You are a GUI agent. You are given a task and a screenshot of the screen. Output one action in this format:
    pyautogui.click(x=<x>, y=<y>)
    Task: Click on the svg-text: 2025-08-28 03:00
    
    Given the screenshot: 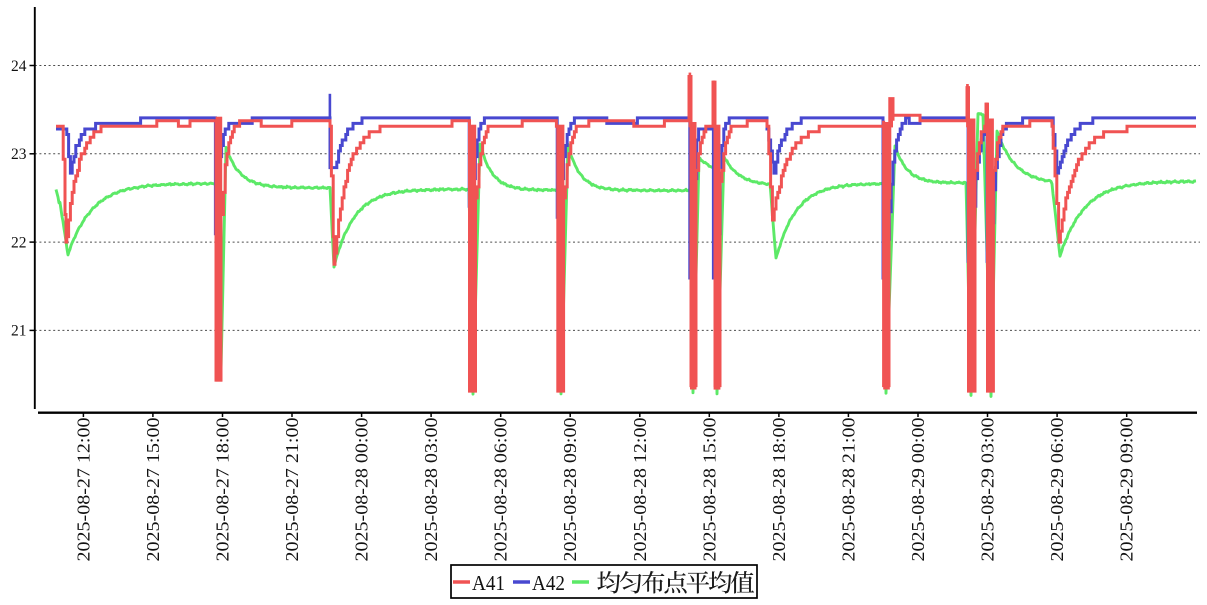 What is the action you would take?
    pyautogui.click(x=431, y=490)
    